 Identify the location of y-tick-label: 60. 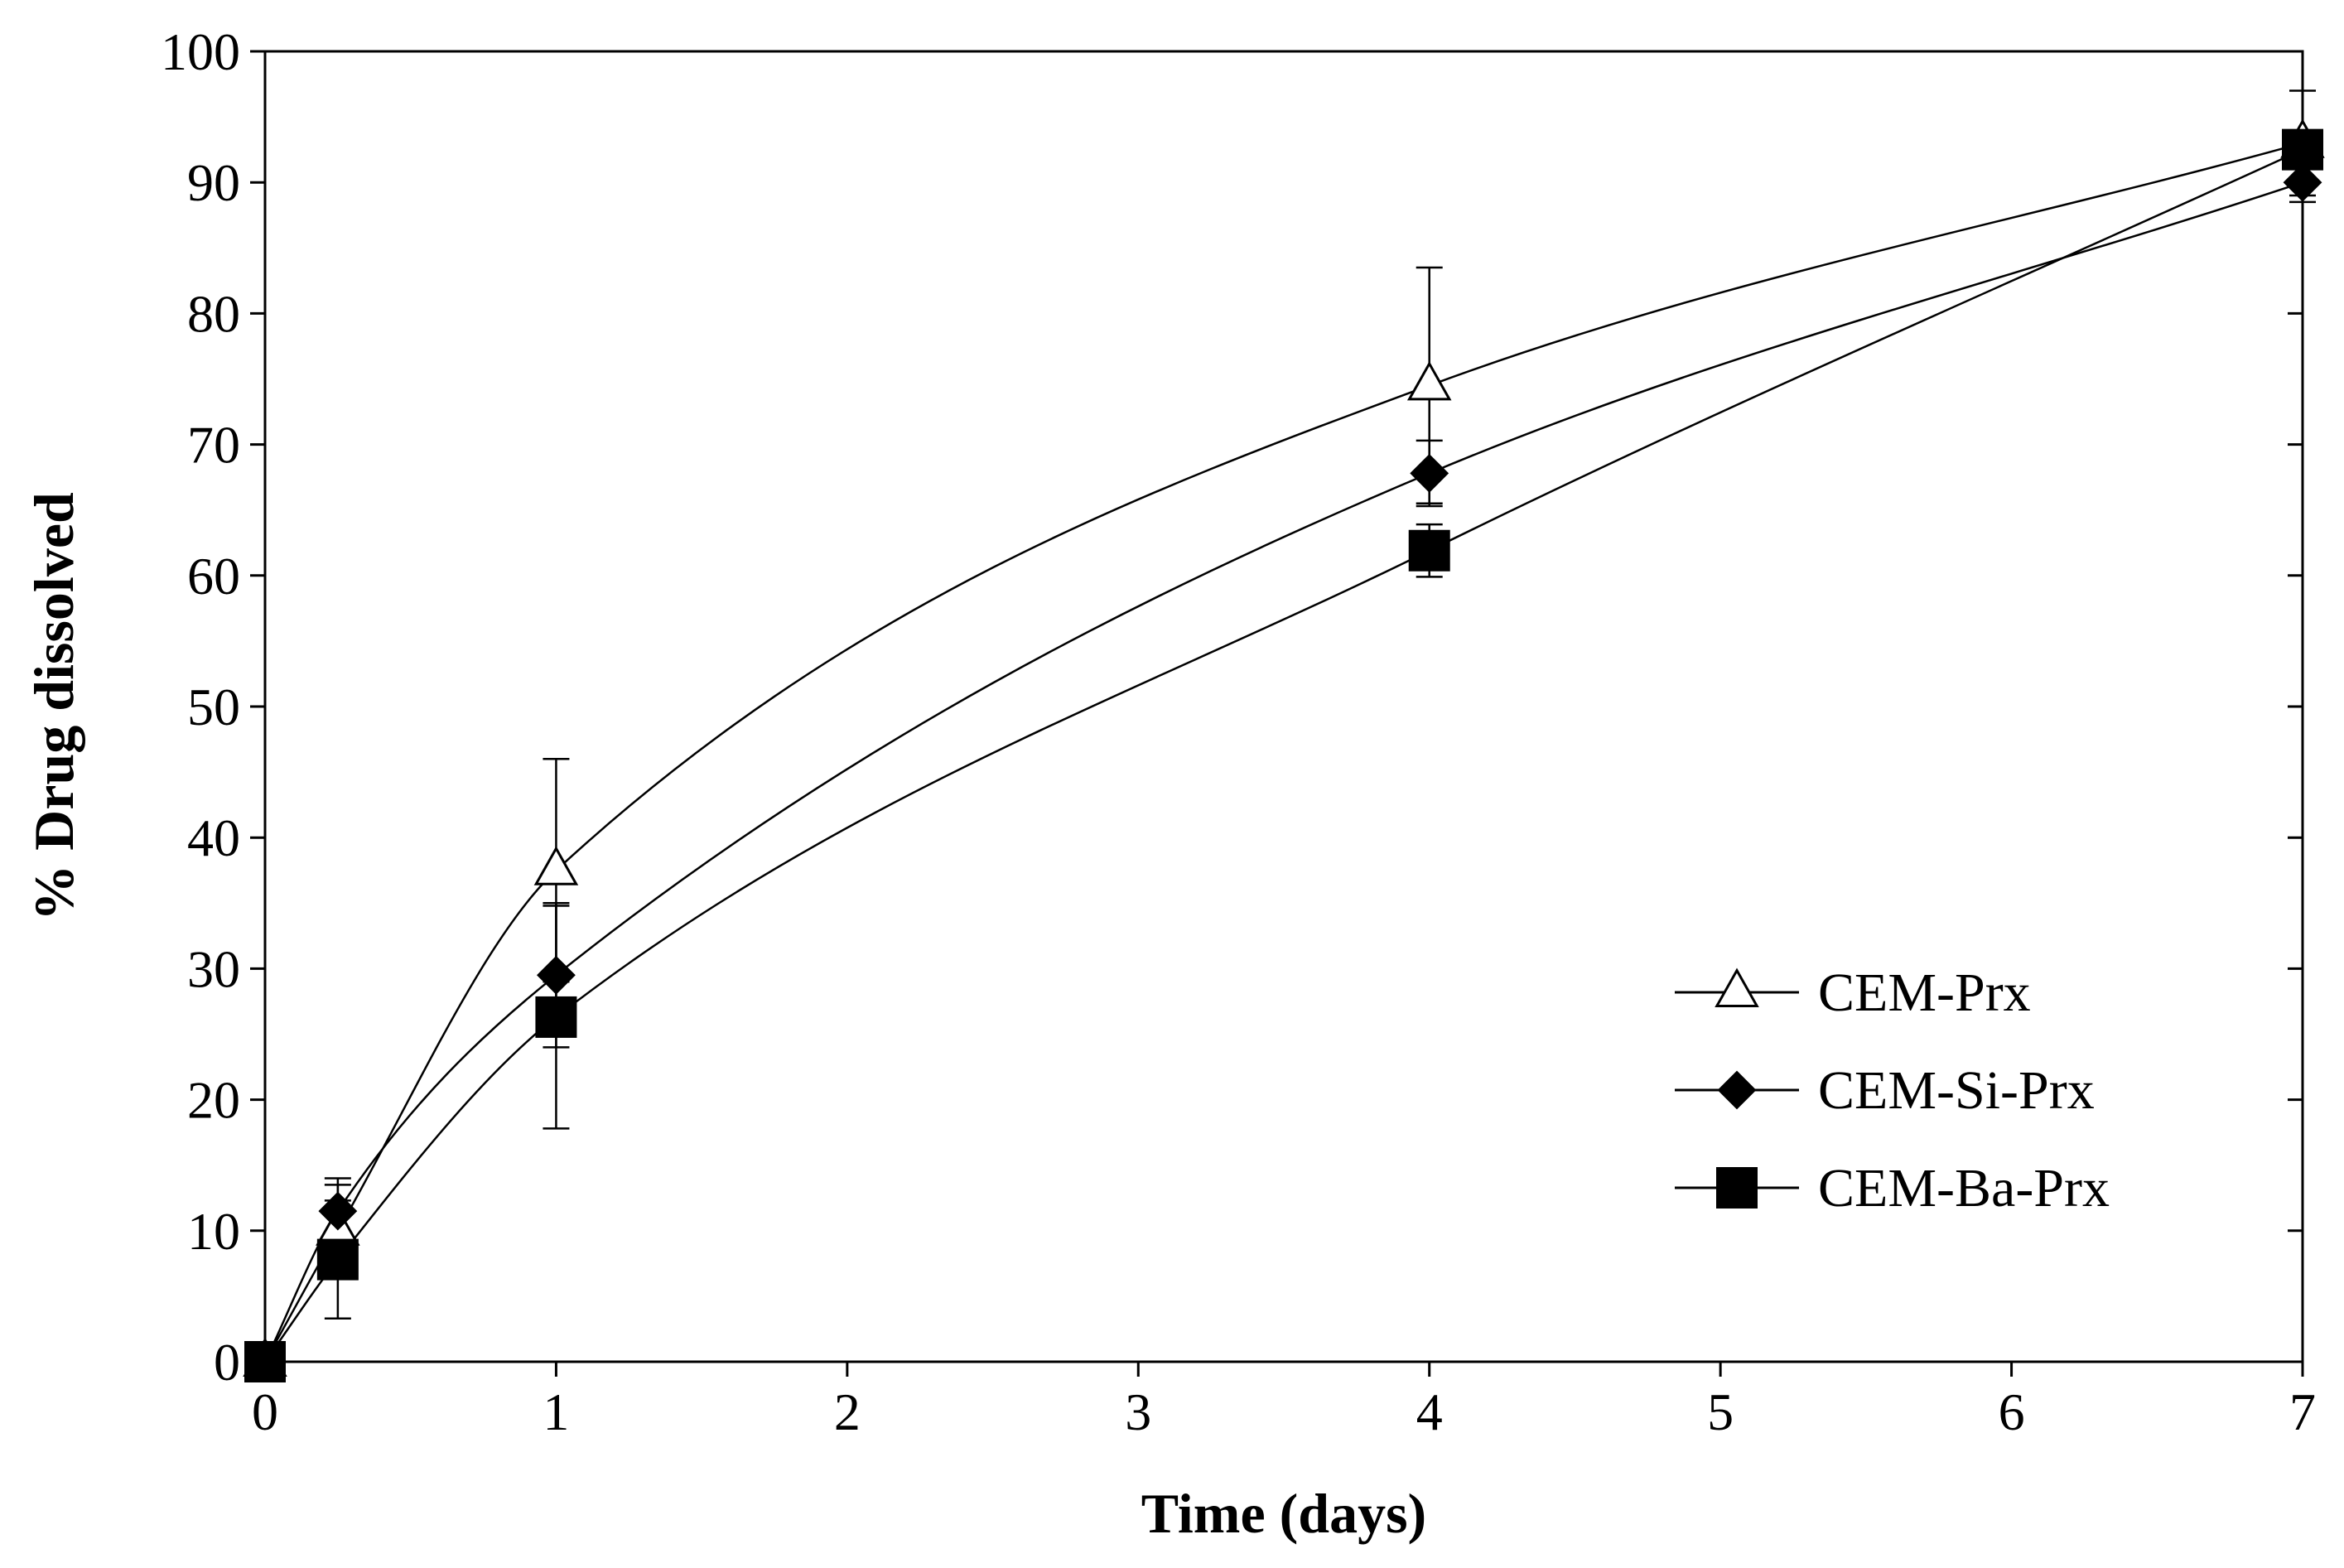
(213, 576).